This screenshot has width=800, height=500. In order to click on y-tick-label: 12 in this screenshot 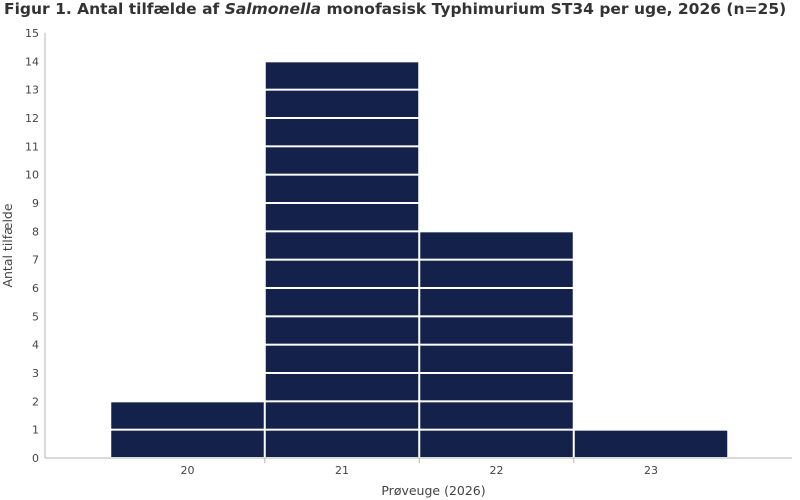, I will do `click(32, 118)`.